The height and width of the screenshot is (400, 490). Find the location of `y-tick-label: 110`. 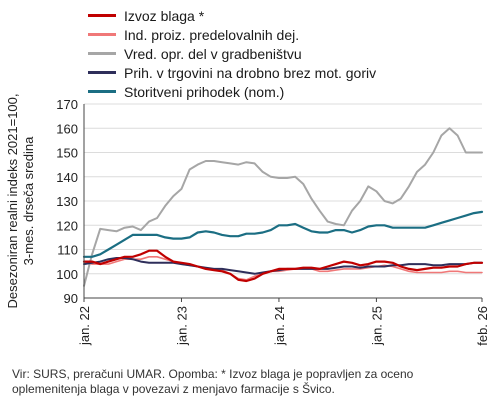

y-tick-label: 110 is located at coordinates (67, 250).